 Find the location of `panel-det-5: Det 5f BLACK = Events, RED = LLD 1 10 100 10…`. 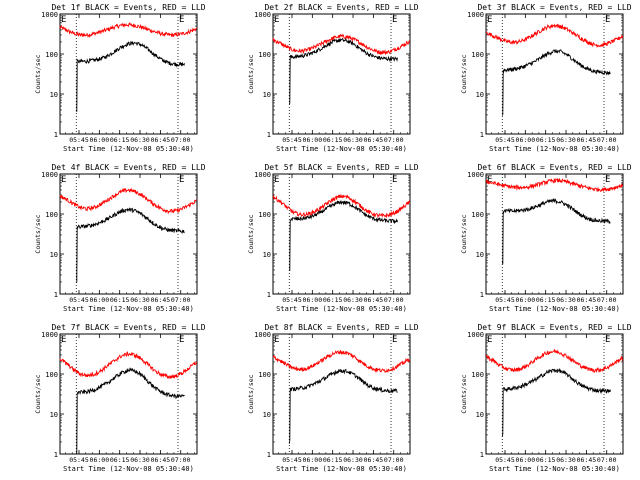

panel-det-5: Det 5f BLACK = Events, RED = LLD 1 10 100 10… is located at coordinates (333, 238).